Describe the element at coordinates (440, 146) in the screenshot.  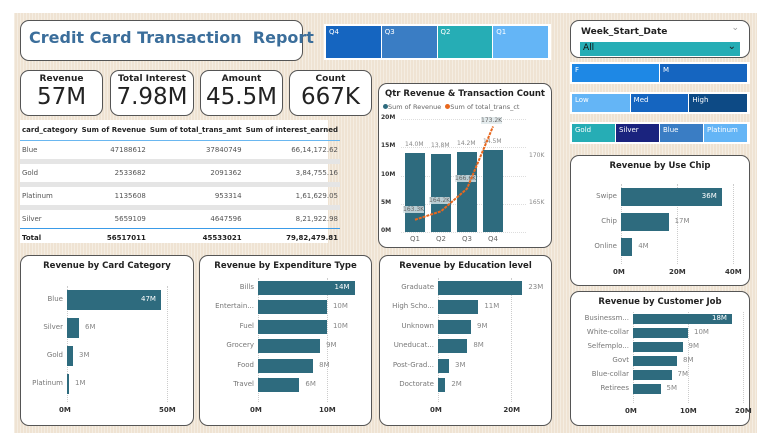
I see `revenue-data-label: 13.8M` at that location.